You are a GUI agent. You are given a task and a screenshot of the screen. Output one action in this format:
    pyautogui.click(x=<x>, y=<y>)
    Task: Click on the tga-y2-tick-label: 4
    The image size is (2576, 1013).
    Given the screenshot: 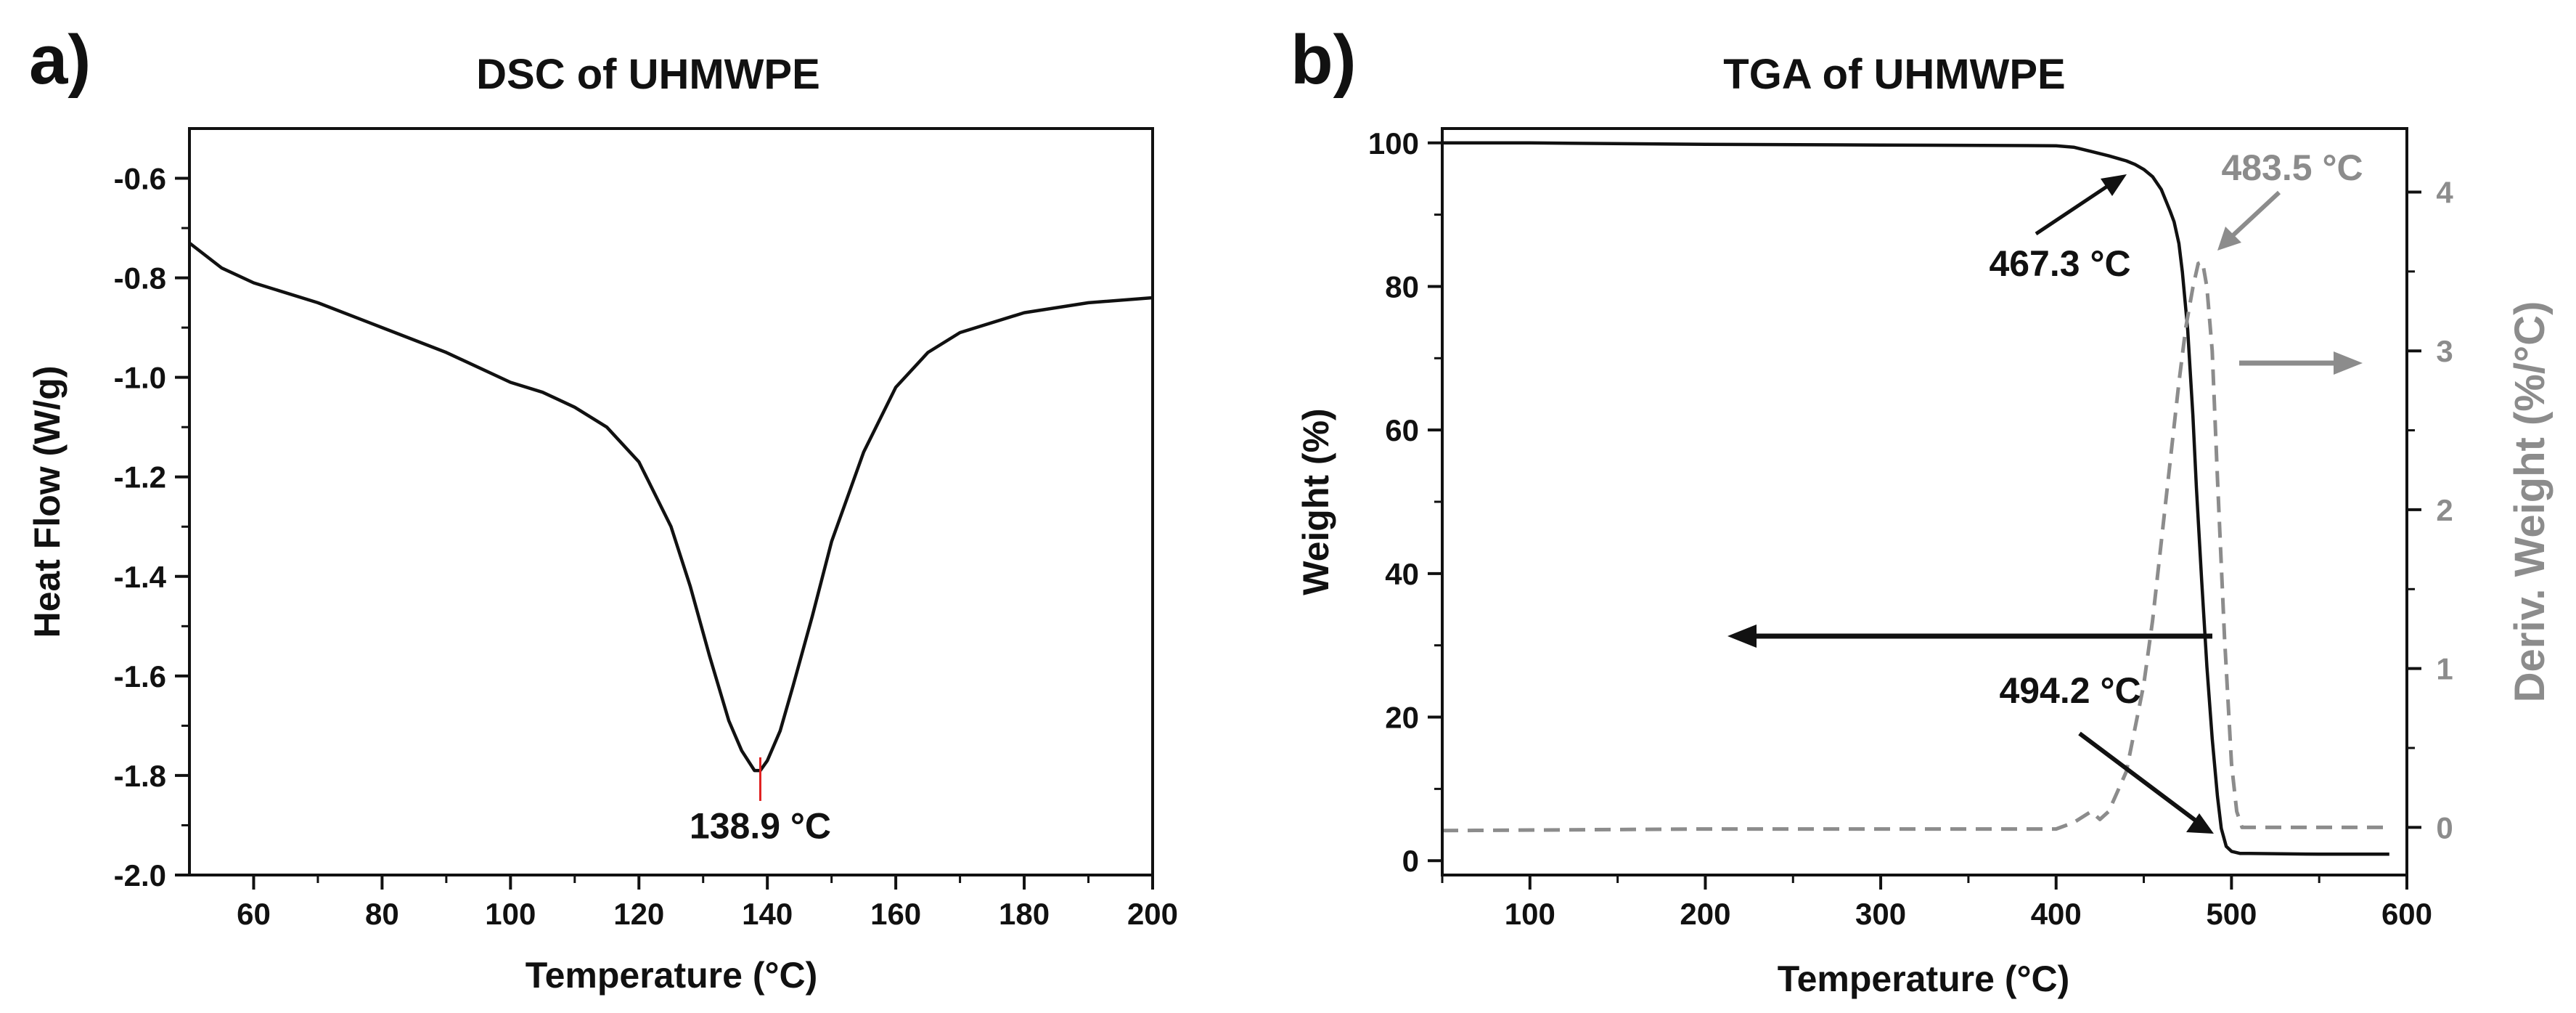 What is the action you would take?
    pyautogui.click(x=2445, y=192)
    